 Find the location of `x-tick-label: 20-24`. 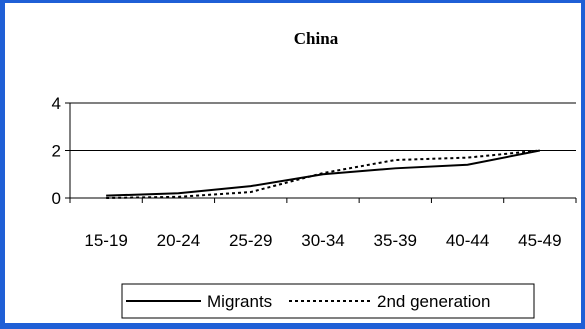

x-tick-label: 20-24 is located at coordinates (178, 240).